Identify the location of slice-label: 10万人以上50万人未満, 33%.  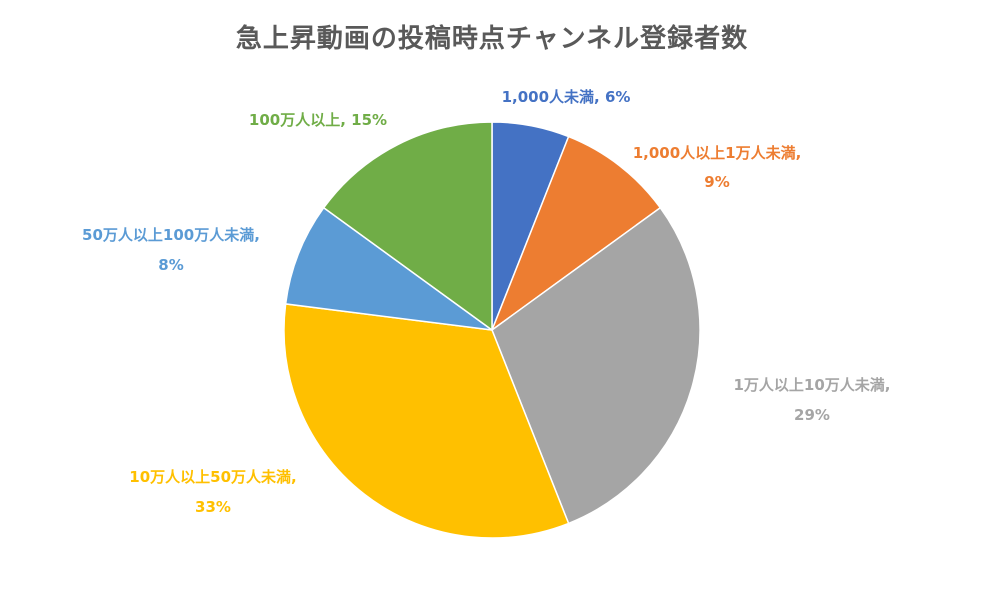
(212, 492).